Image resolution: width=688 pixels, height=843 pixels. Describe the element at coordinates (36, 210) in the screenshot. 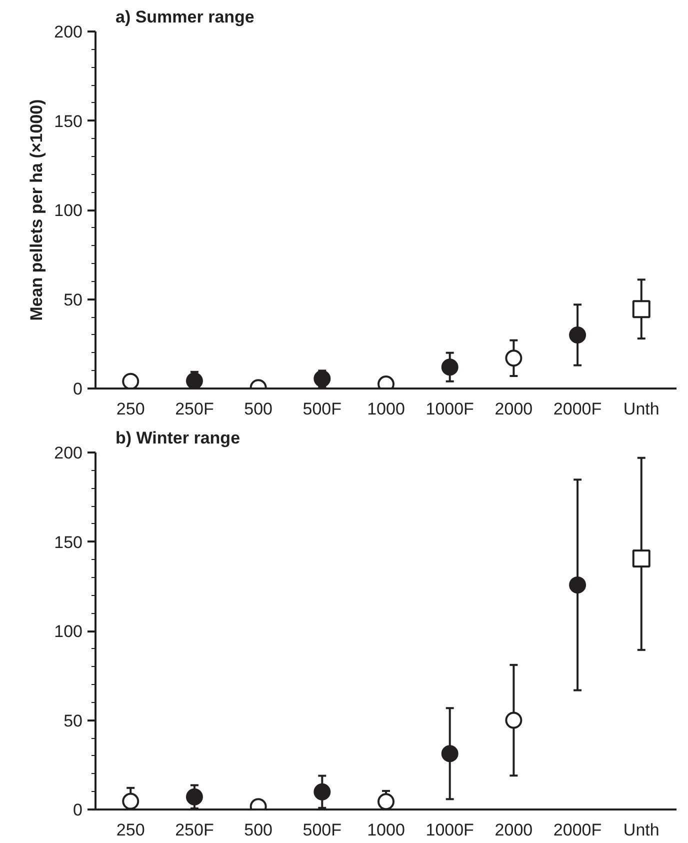

I see `y-axis-title: Mean pellets per ha (×1000)` at that location.